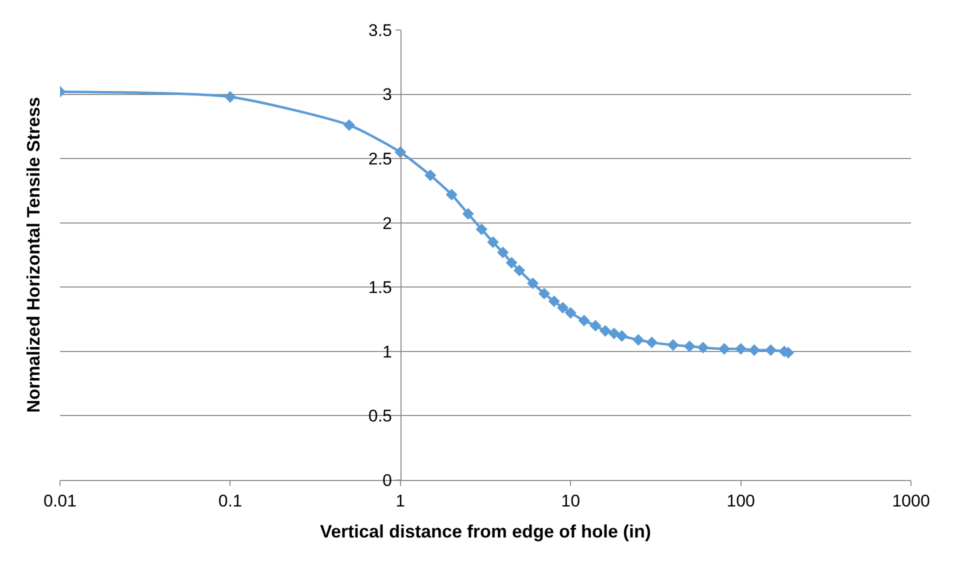  I want to click on x-tick-label: 0.1, so click(230, 500).